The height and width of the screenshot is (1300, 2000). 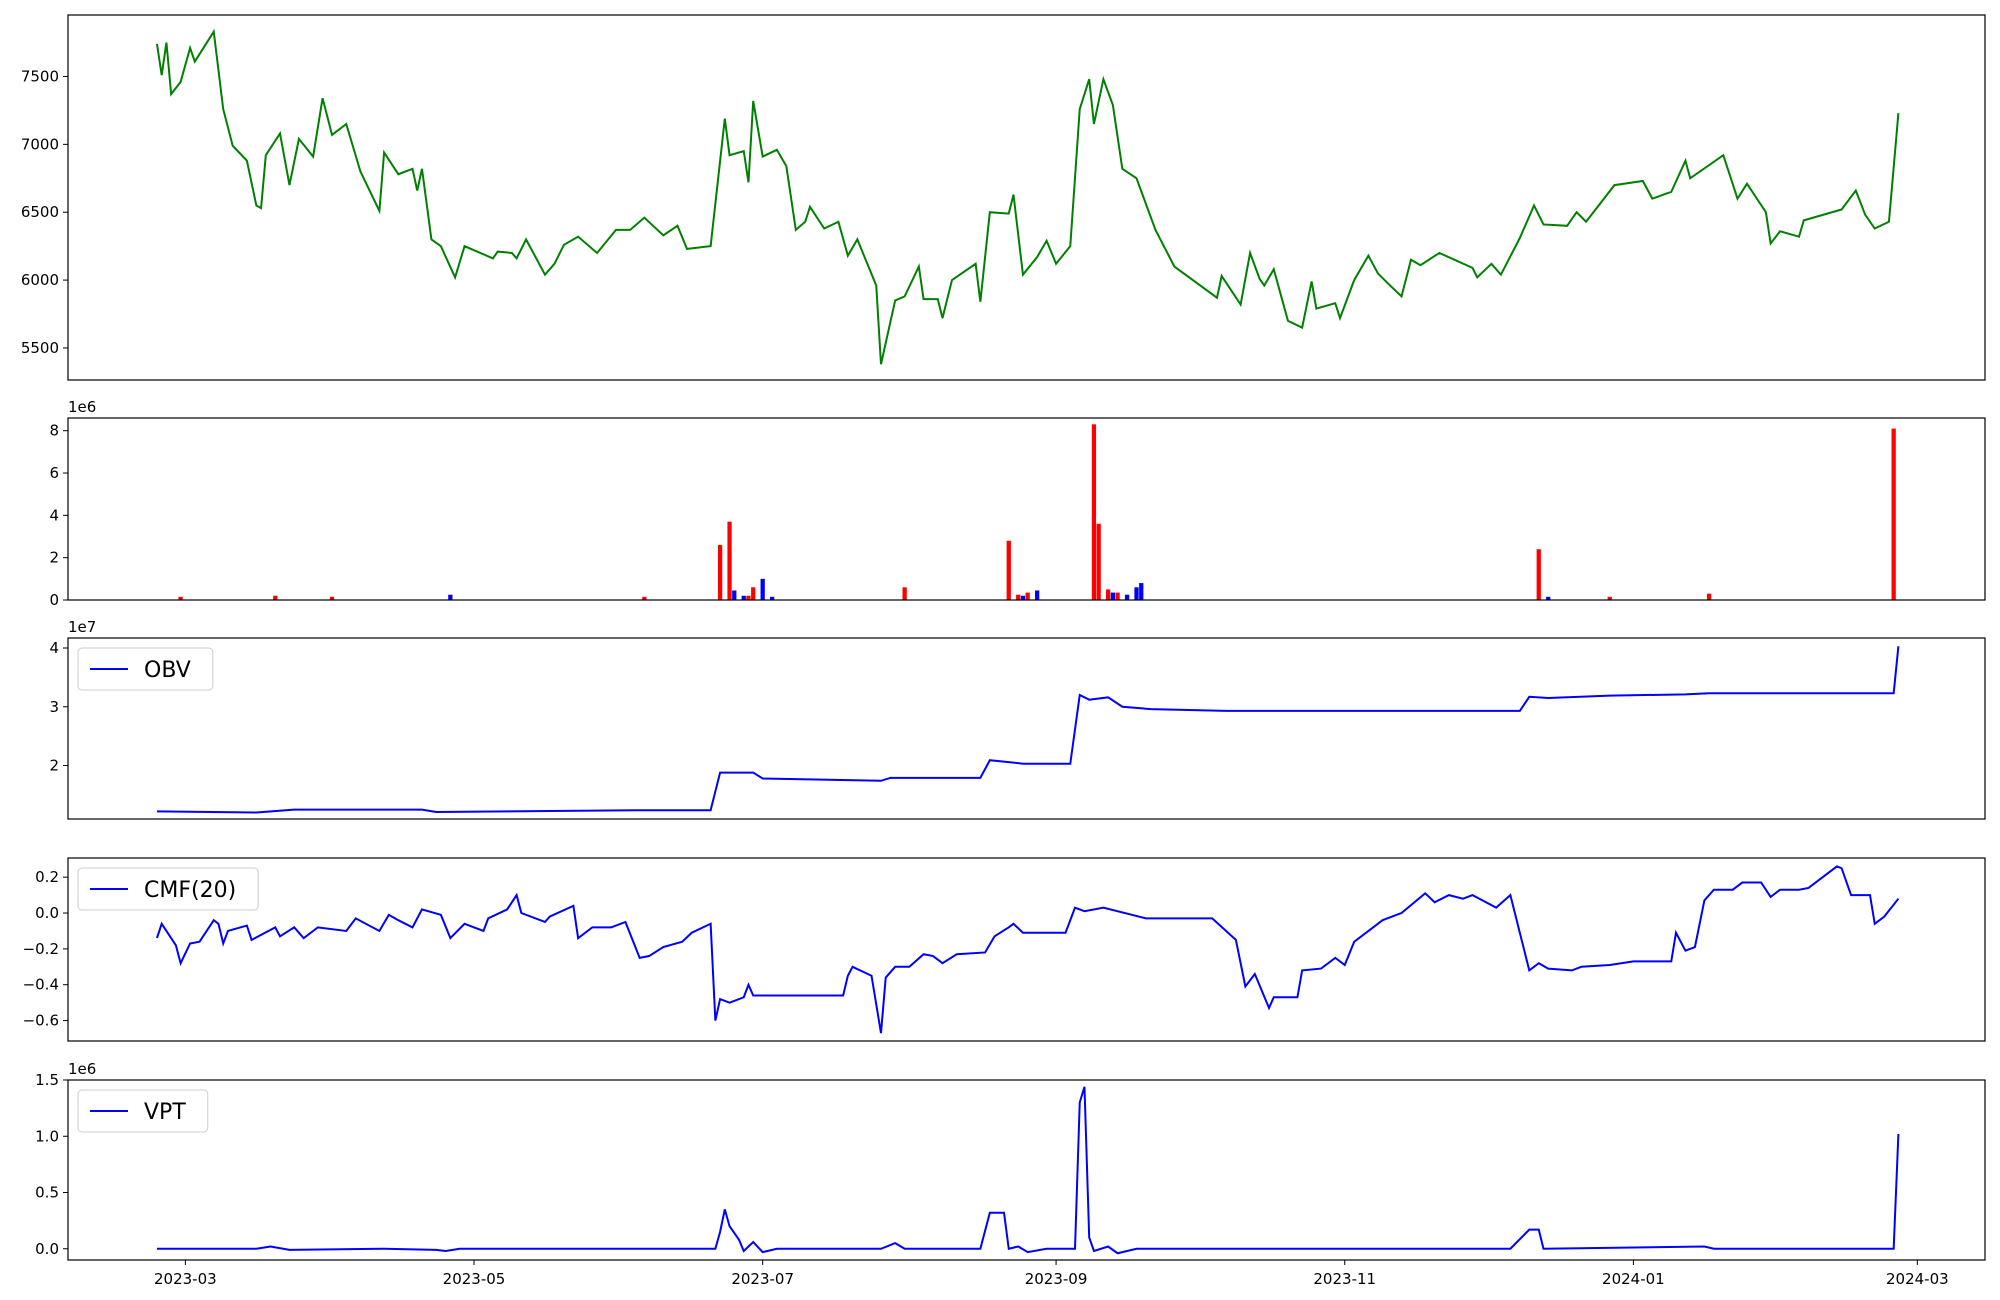 What do you see at coordinates (54, 600) in the screenshot?
I see `y-tick-label: 0` at bounding box center [54, 600].